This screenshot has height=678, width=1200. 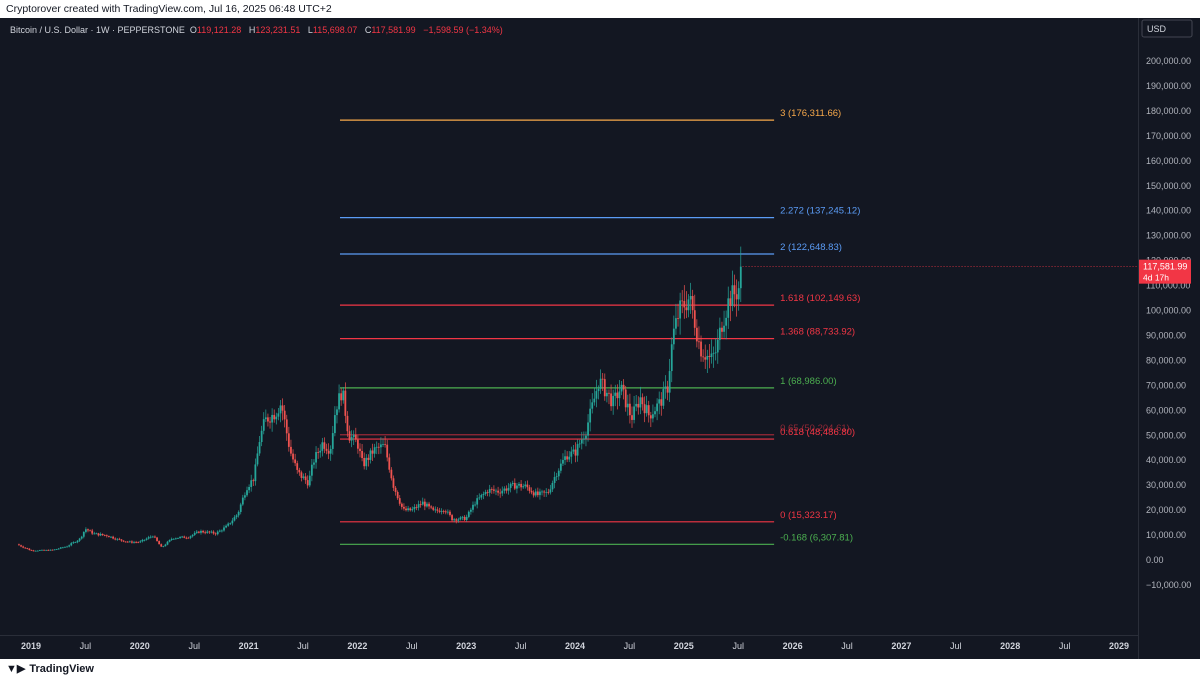 What do you see at coordinates (1168, 136) in the screenshot?
I see `y-tick-label: 170,000.00` at bounding box center [1168, 136].